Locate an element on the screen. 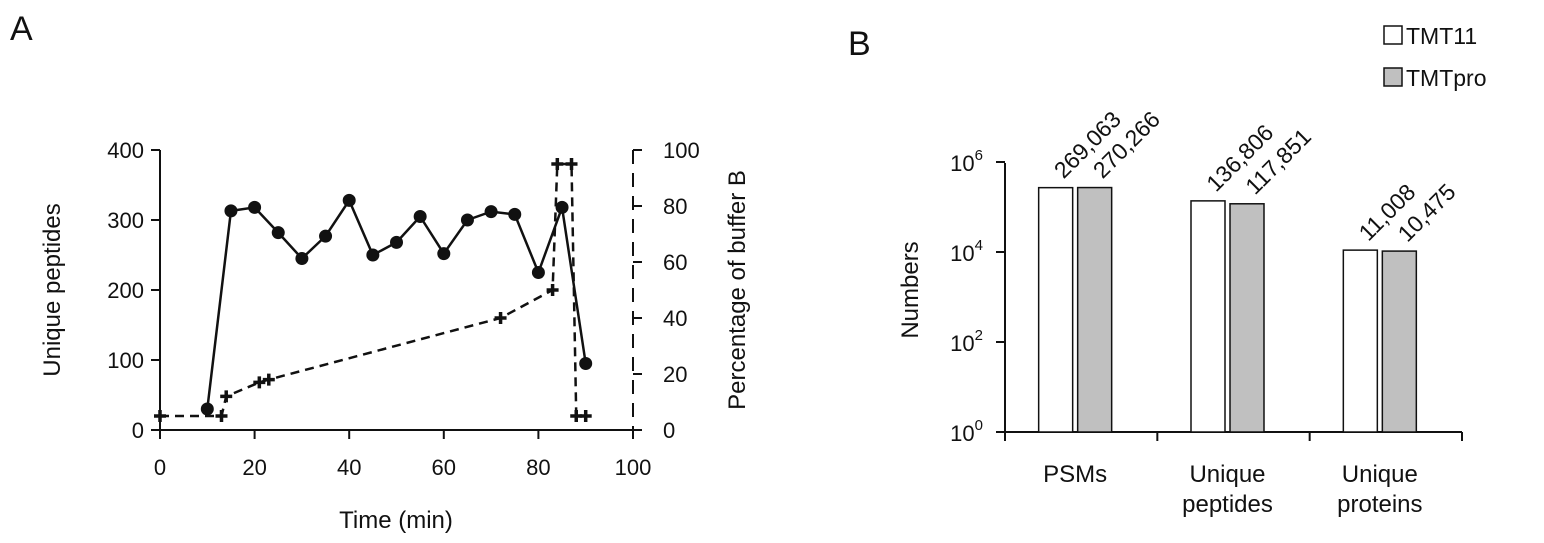 The height and width of the screenshot is (543, 1544). panel-a-y2-ticks: 0 20 40 60 80 100 is located at coordinates (666, 290).